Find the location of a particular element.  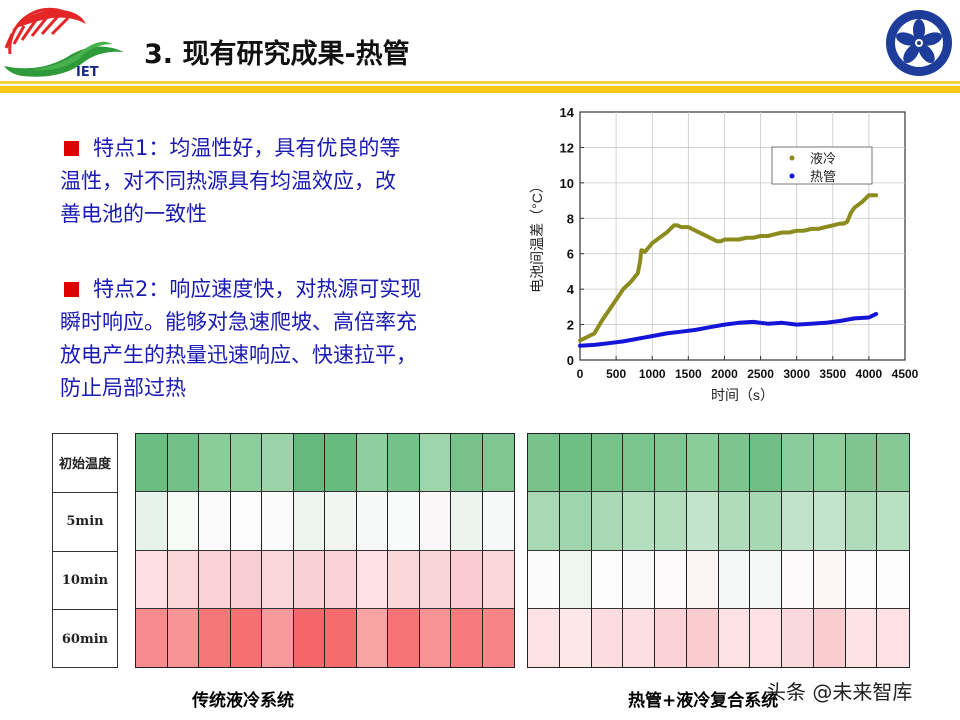

y-axis-label: 电池间温差（°C） is located at coordinates (537, 236).